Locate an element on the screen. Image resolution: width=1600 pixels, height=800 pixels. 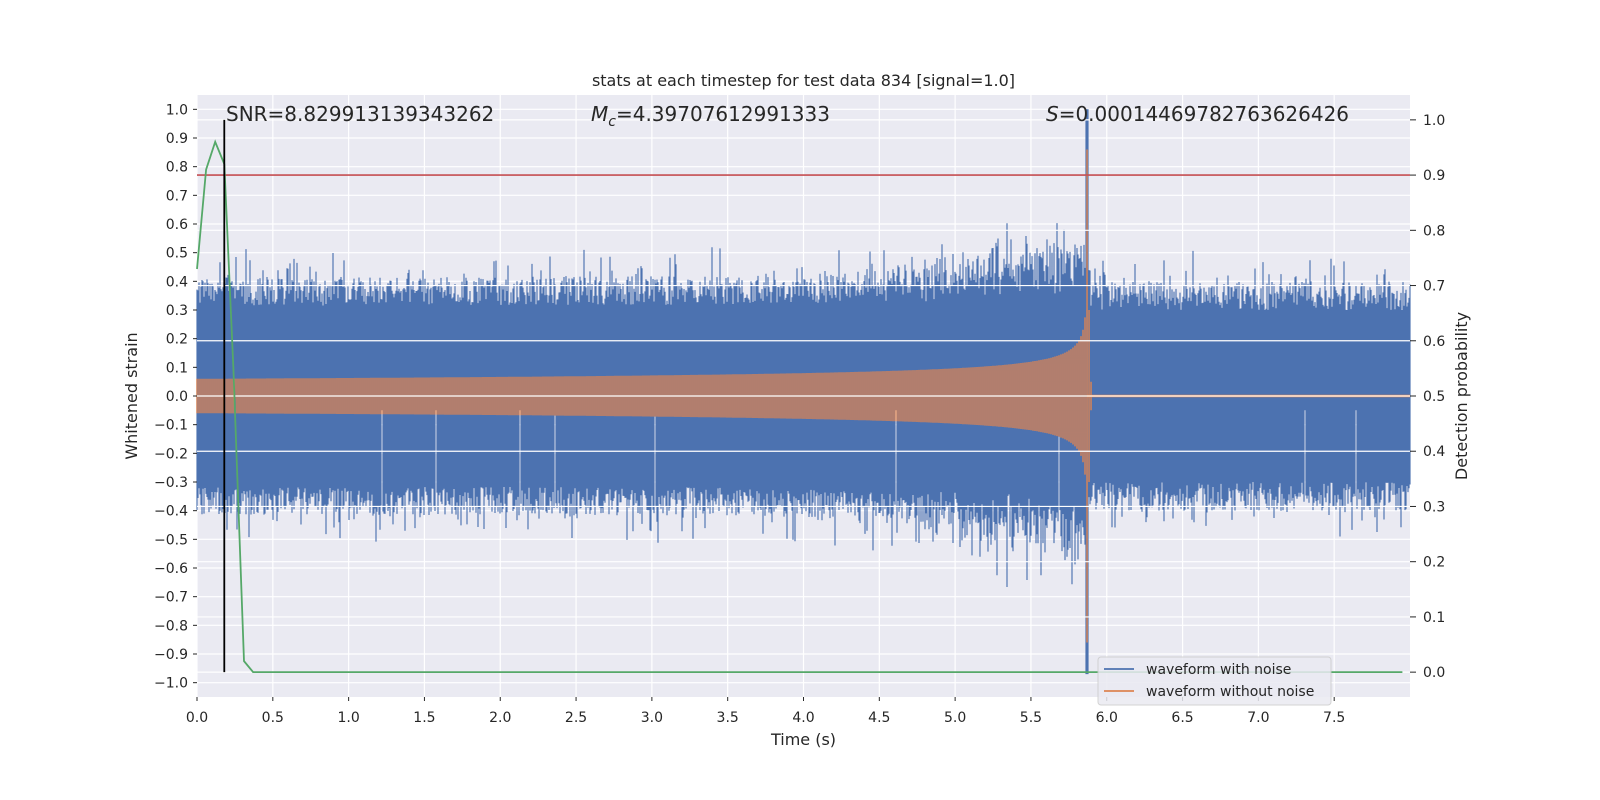
y-tick-label: 0.8 is located at coordinates (177, 168).